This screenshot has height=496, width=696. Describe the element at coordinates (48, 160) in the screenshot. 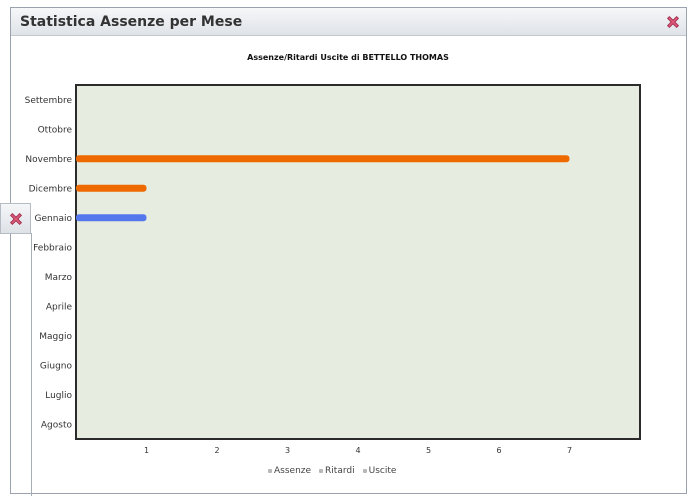

I see `y-tick-label: Novembre` at that location.